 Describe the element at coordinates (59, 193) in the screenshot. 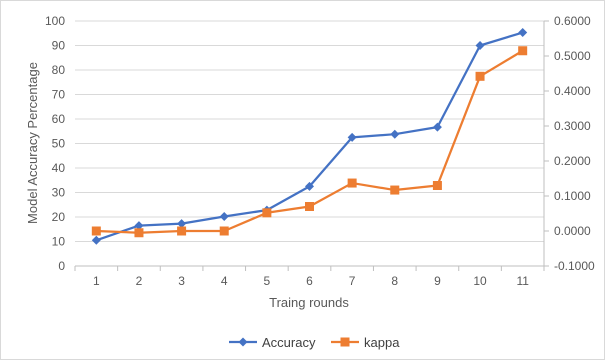

I see `y-tick-label: 30` at that location.